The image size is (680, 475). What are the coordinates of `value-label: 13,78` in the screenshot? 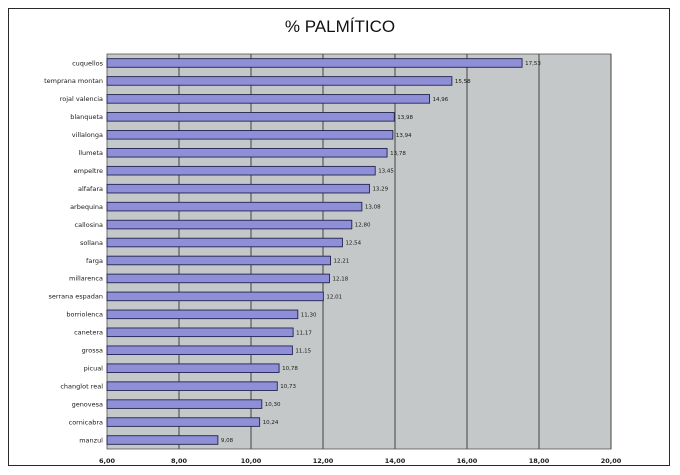 It's located at (398, 154).